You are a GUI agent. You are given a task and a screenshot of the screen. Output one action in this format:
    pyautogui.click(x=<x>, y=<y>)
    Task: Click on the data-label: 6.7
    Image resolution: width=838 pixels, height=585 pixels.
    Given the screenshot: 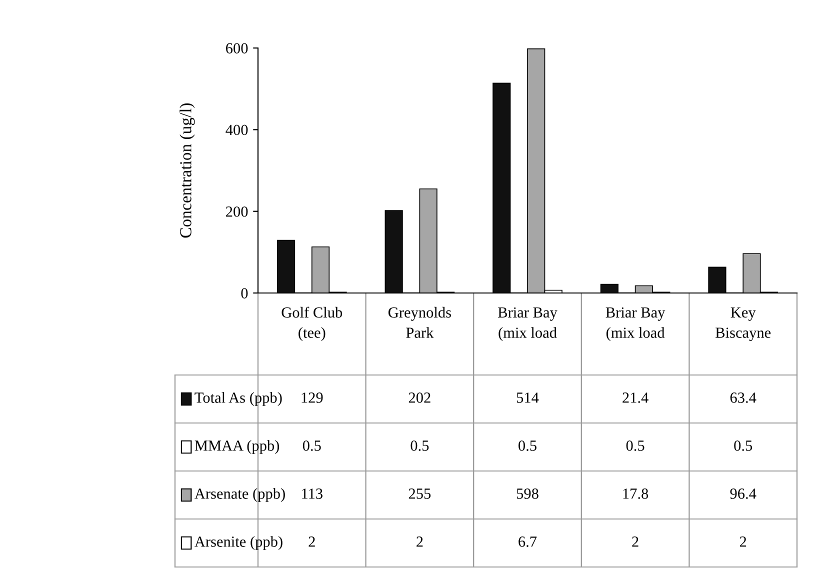 What is the action you would take?
    pyautogui.click(x=527, y=541)
    